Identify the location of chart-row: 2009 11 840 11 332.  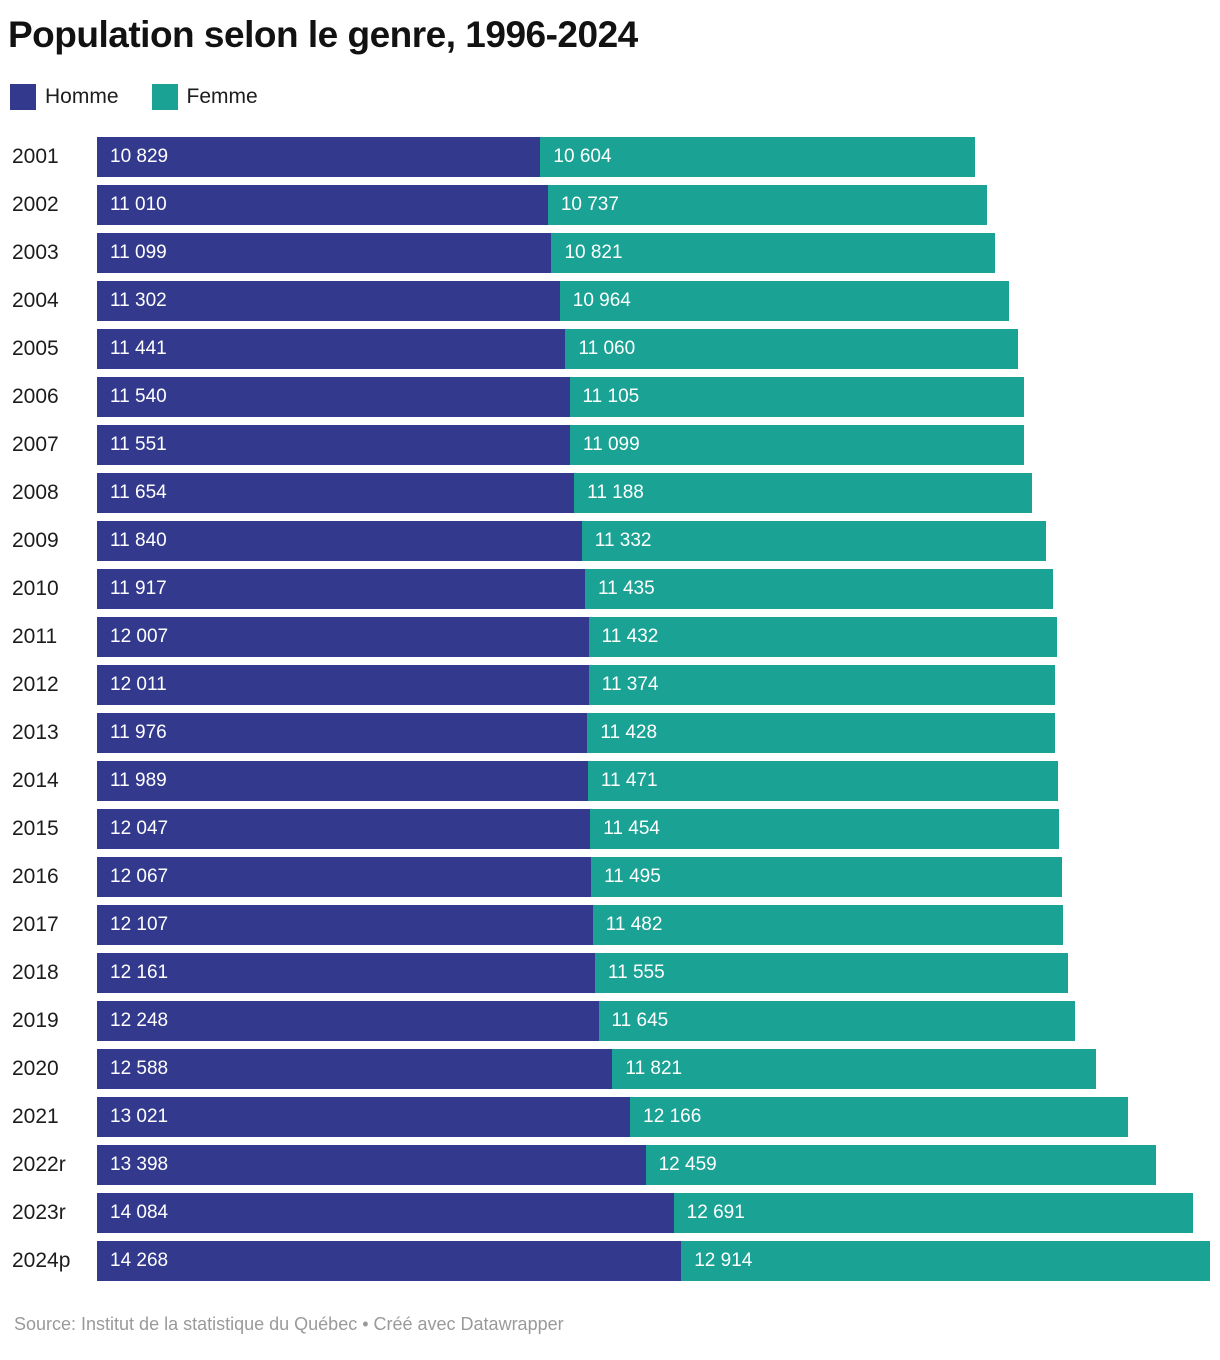
(610, 541).